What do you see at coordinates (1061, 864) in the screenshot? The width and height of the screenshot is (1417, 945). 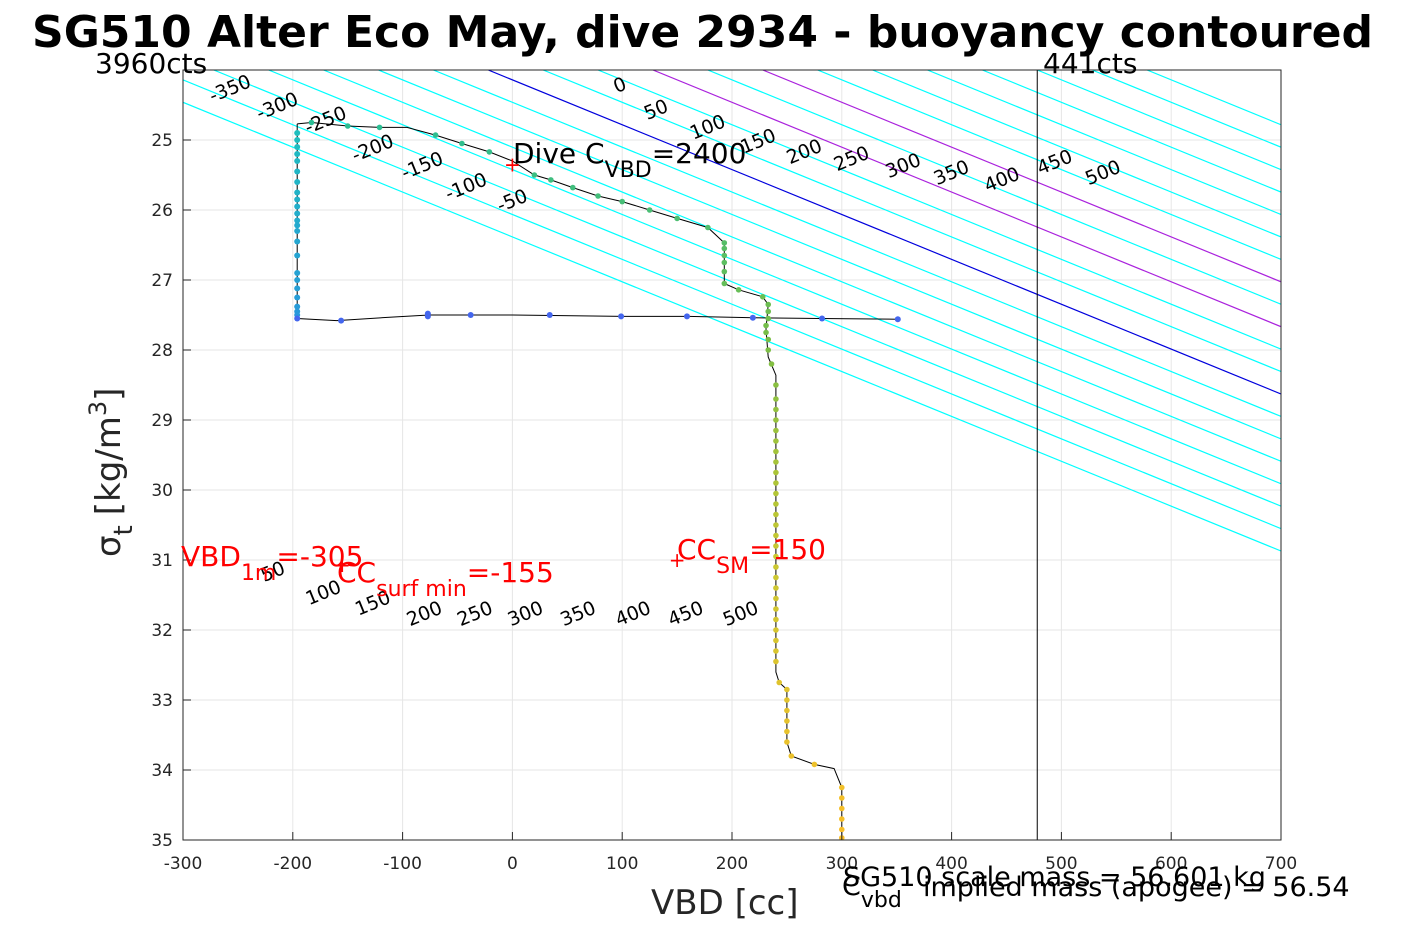 I see `x-tick-label: 500` at bounding box center [1061, 864].